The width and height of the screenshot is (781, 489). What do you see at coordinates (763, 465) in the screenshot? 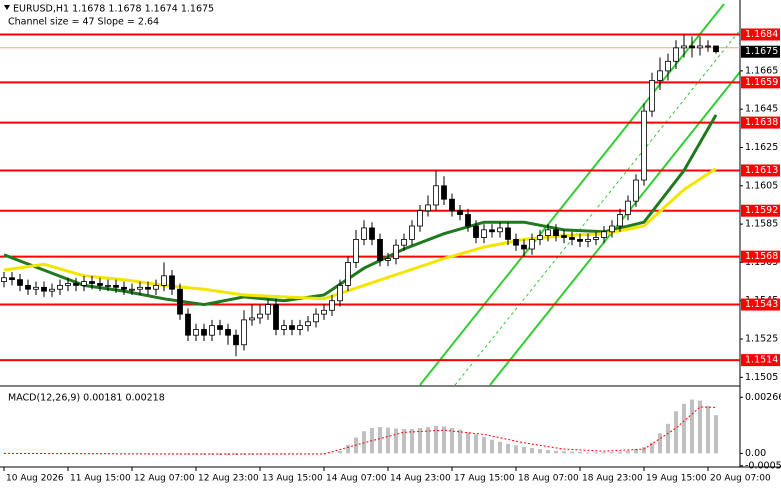
I see `y-tick-label: -0.00059` at bounding box center [763, 465].